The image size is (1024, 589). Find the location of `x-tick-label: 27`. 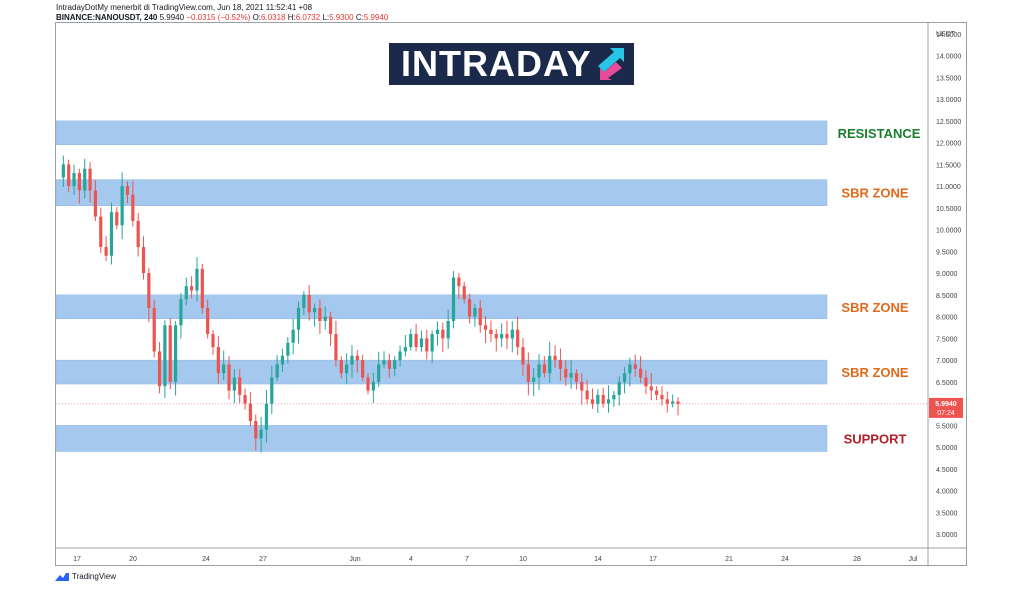

x-tick-label: 27 is located at coordinates (263, 559).